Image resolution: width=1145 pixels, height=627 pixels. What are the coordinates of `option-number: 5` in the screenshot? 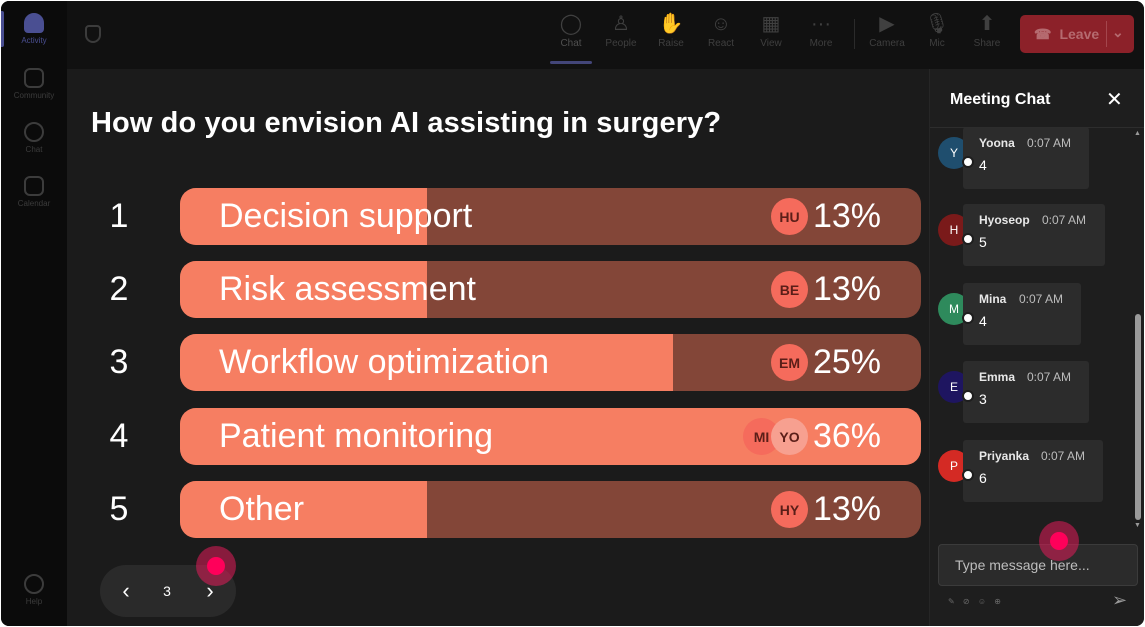 It's located at (119, 509).